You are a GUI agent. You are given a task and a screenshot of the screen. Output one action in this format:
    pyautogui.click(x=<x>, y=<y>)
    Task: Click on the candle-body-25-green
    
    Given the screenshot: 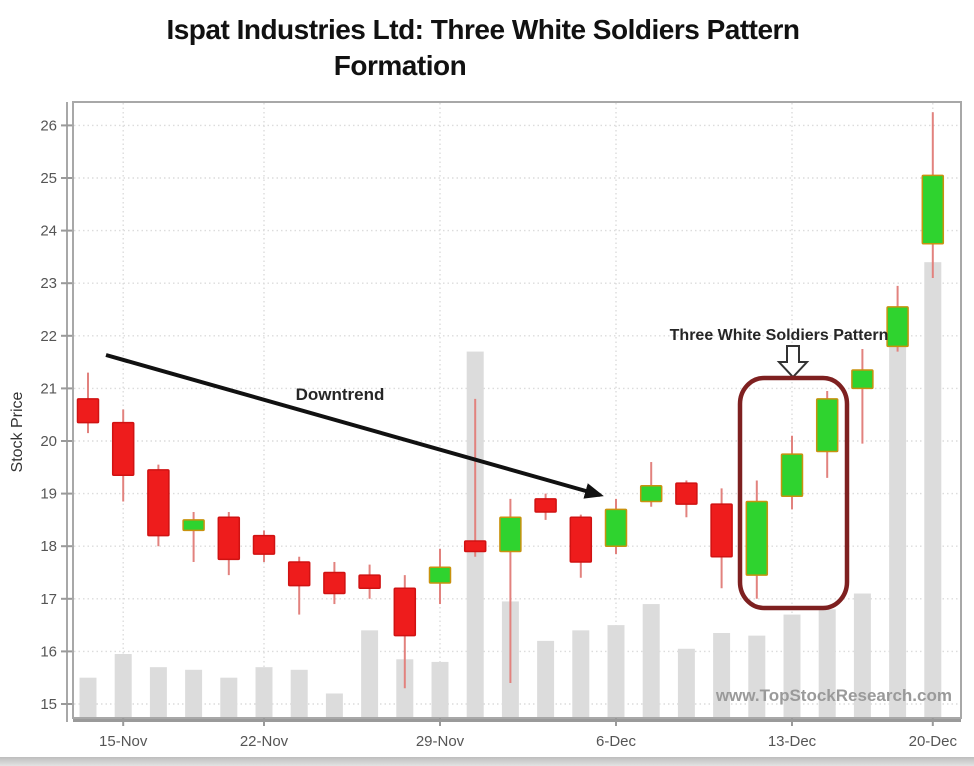 What is the action you would take?
    pyautogui.click(x=933, y=209)
    